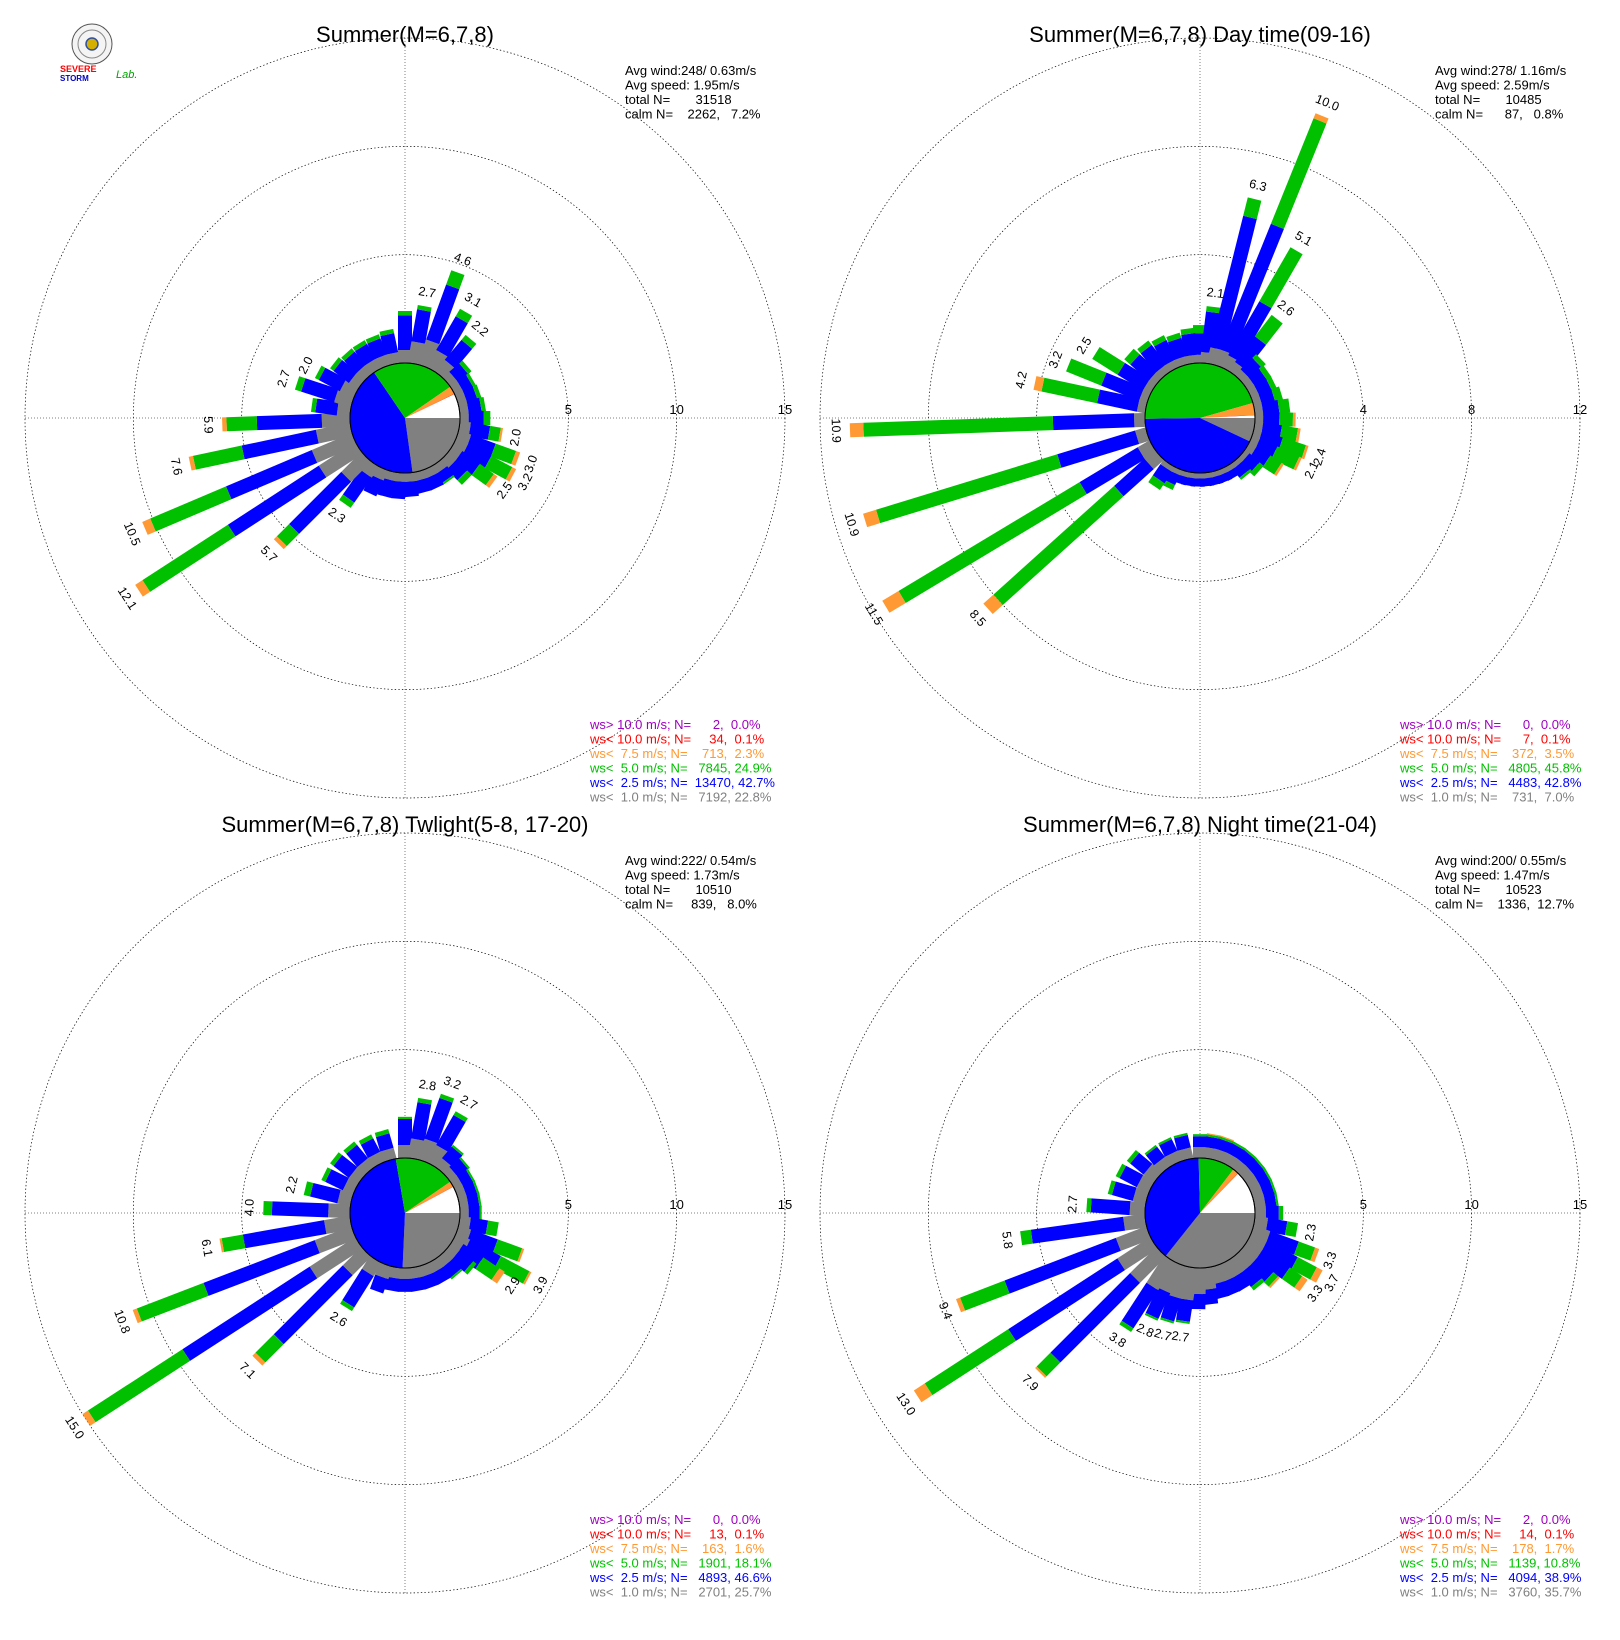 The image size is (1620, 1640). What do you see at coordinates (452, 1082) in the screenshot?
I see `bar-value-label: 3.2` at bounding box center [452, 1082].